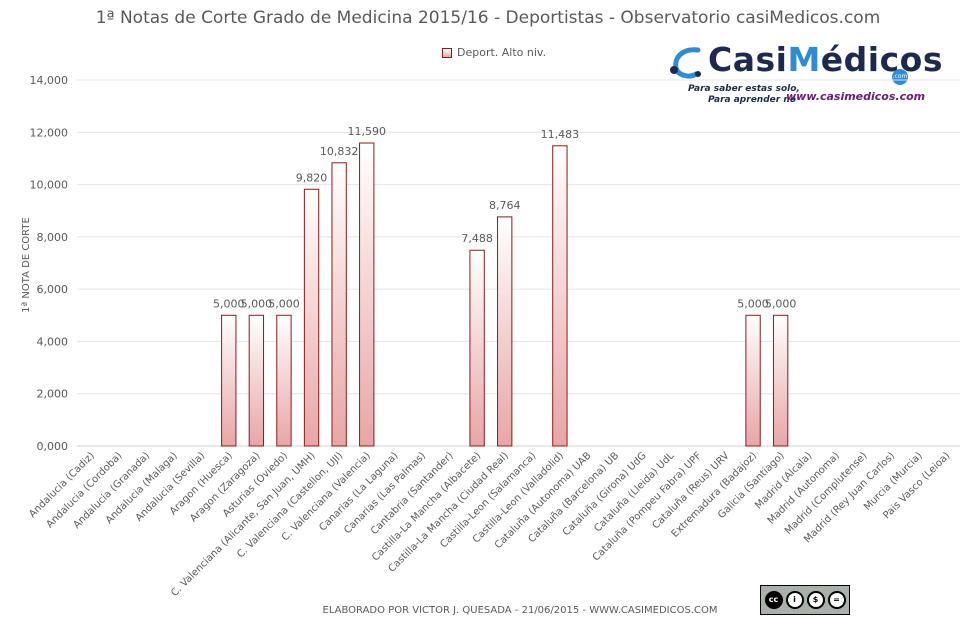  What do you see at coordinates (752, 100) in the screenshot?
I see `logo-tagline-2: Para aprender no` at bounding box center [752, 100].